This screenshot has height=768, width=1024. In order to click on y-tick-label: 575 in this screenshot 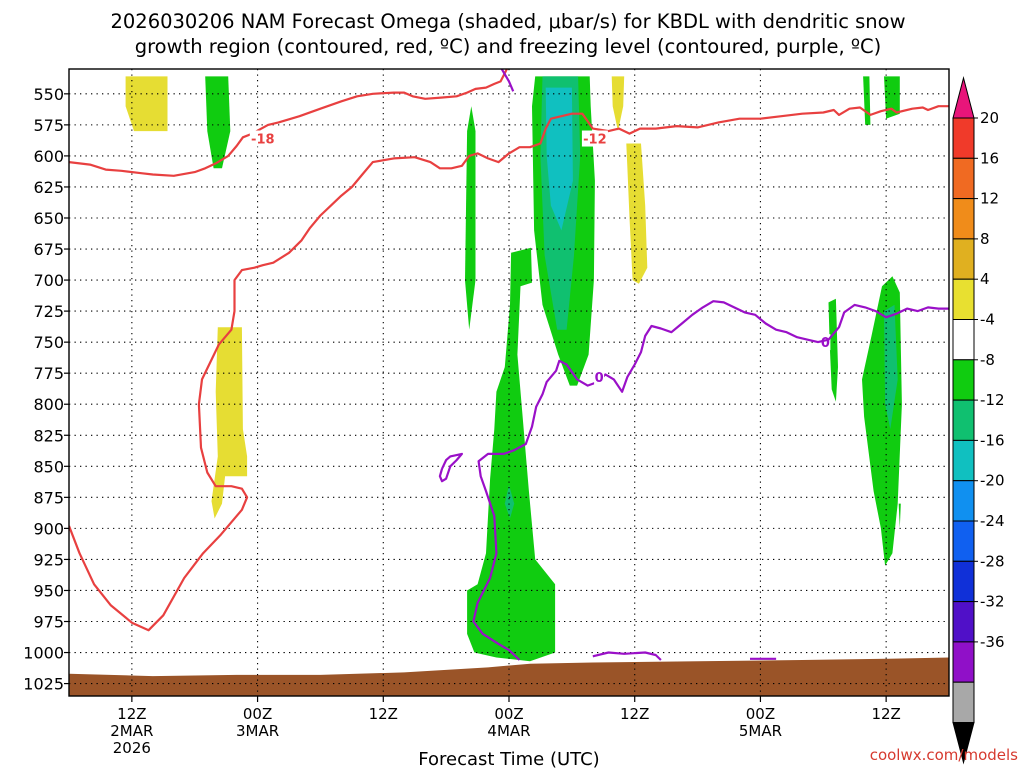, I will do `click(48, 125)`.